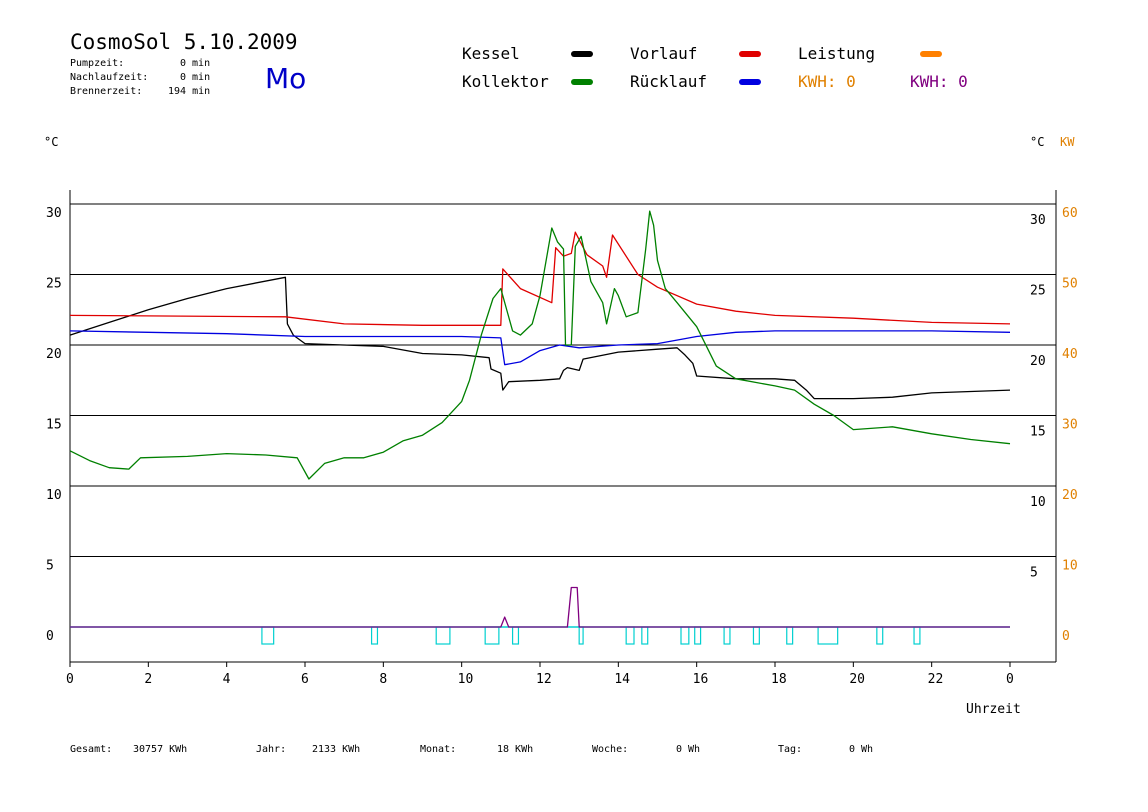 The width and height of the screenshot is (1148, 812). What do you see at coordinates (1070, 566) in the screenshot?
I see `y-right-kw-tick-label: 10` at bounding box center [1070, 566].